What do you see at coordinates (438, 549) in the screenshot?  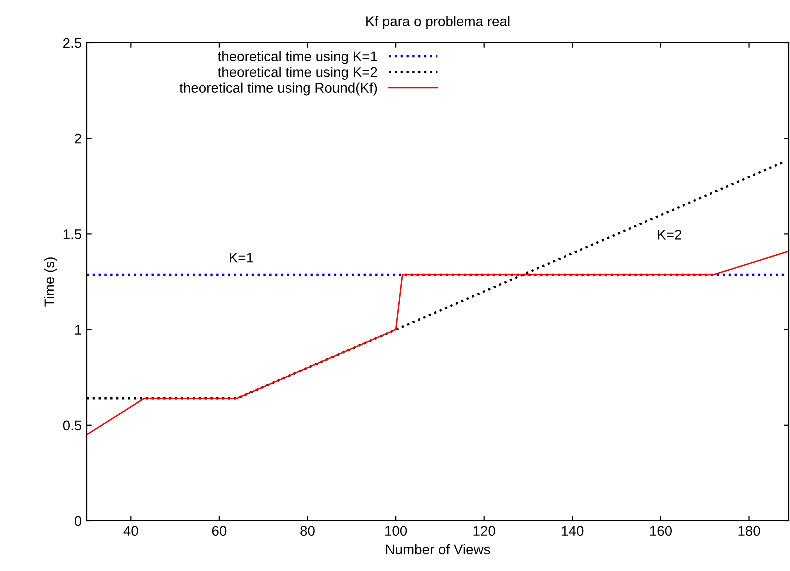 I see `x-axis-title: Number of Views` at bounding box center [438, 549].